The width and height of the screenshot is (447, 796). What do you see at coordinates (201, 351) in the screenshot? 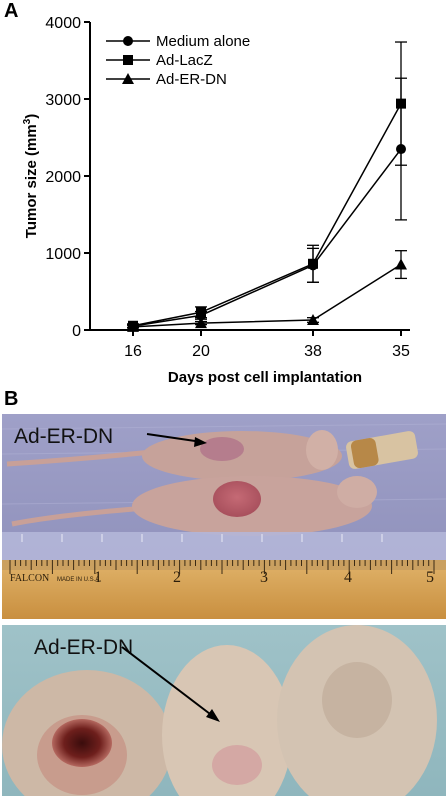
I see `x-tick-label: 20` at bounding box center [201, 351].